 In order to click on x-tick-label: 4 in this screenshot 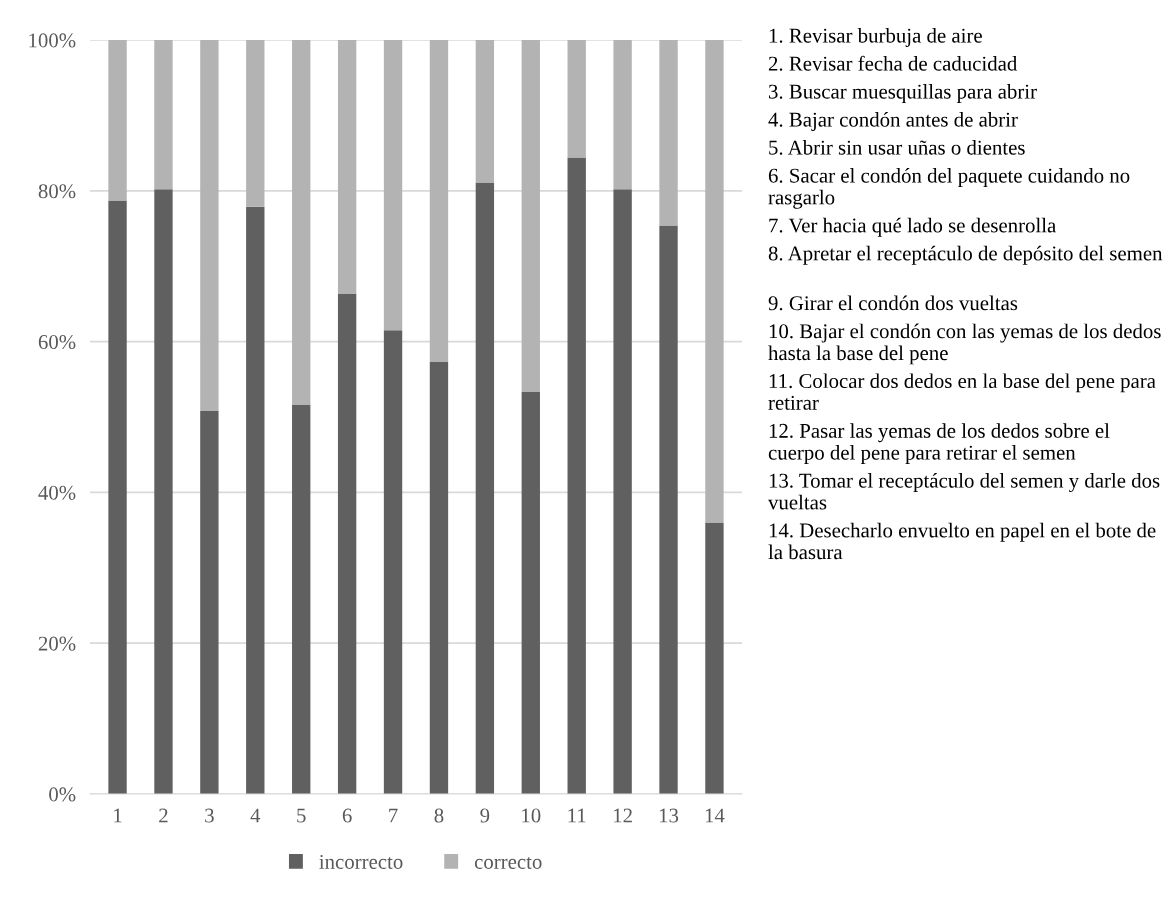, I will do `click(255, 815)`.